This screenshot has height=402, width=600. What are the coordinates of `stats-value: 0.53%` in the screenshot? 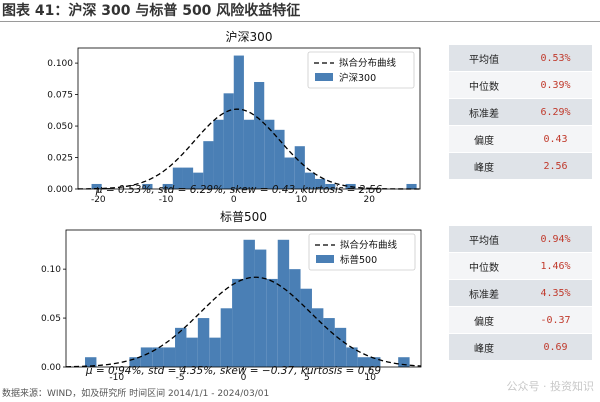 It's located at (555, 58).